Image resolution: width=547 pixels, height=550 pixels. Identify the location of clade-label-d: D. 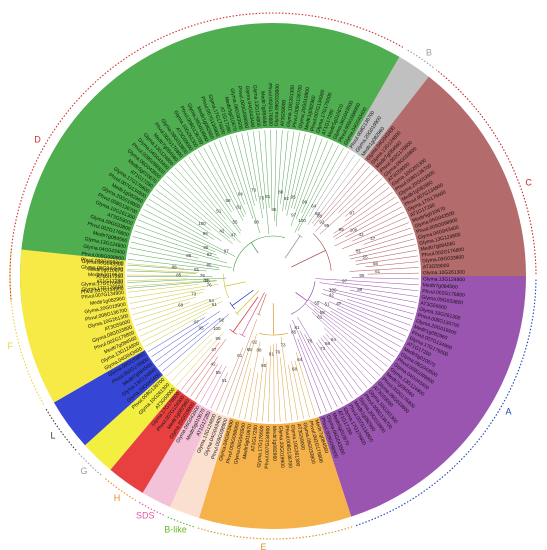
(37, 139).